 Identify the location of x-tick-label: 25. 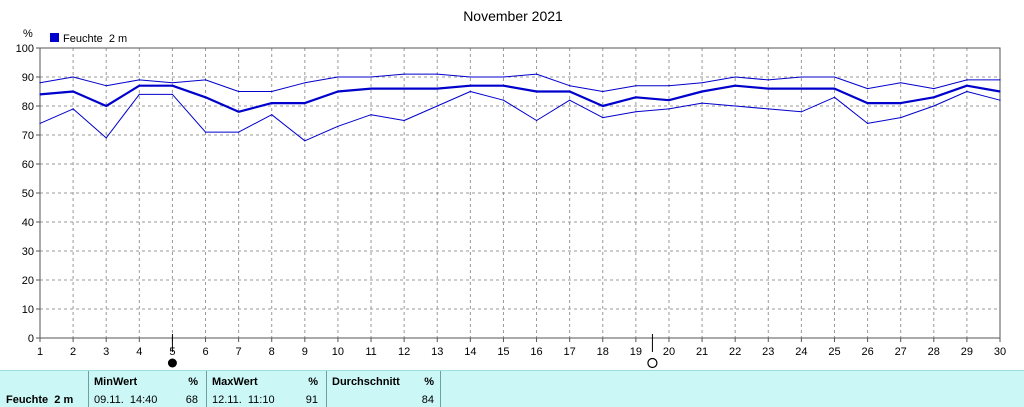
(834, 352).